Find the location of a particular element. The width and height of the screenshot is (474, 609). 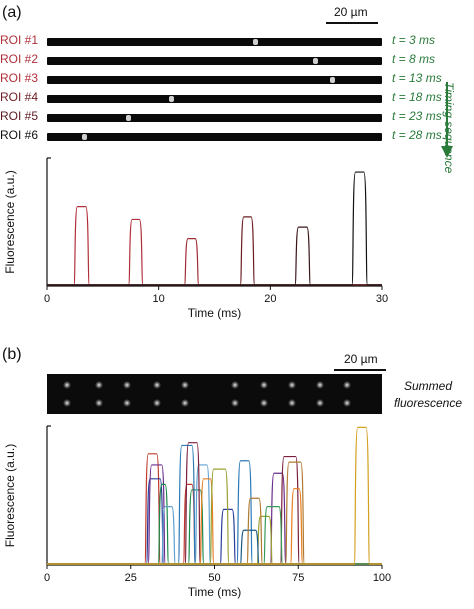

scale-bar-a is located at coordinates (352, 23).